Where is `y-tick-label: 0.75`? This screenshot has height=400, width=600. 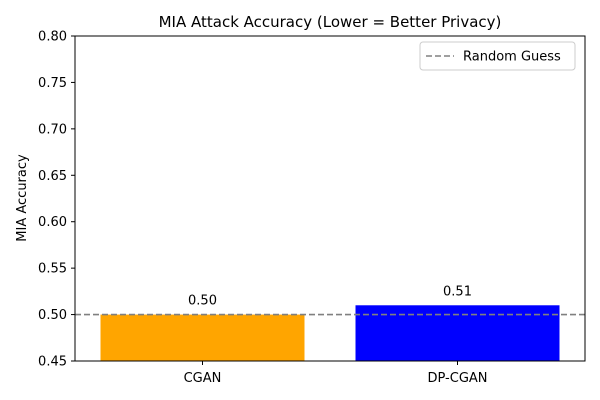 y-tick-label: 0.75 is located at coordinates (52, 83).